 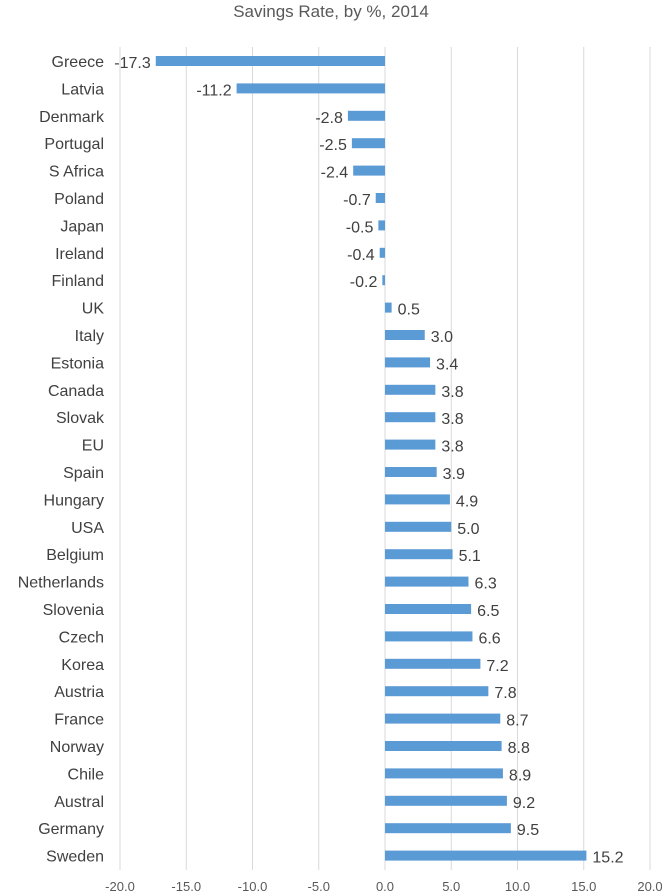 What do you see at coordinates (213, 90) in the screenshot?
I see `data-label: -11.2` at bounding box center [213, 90].